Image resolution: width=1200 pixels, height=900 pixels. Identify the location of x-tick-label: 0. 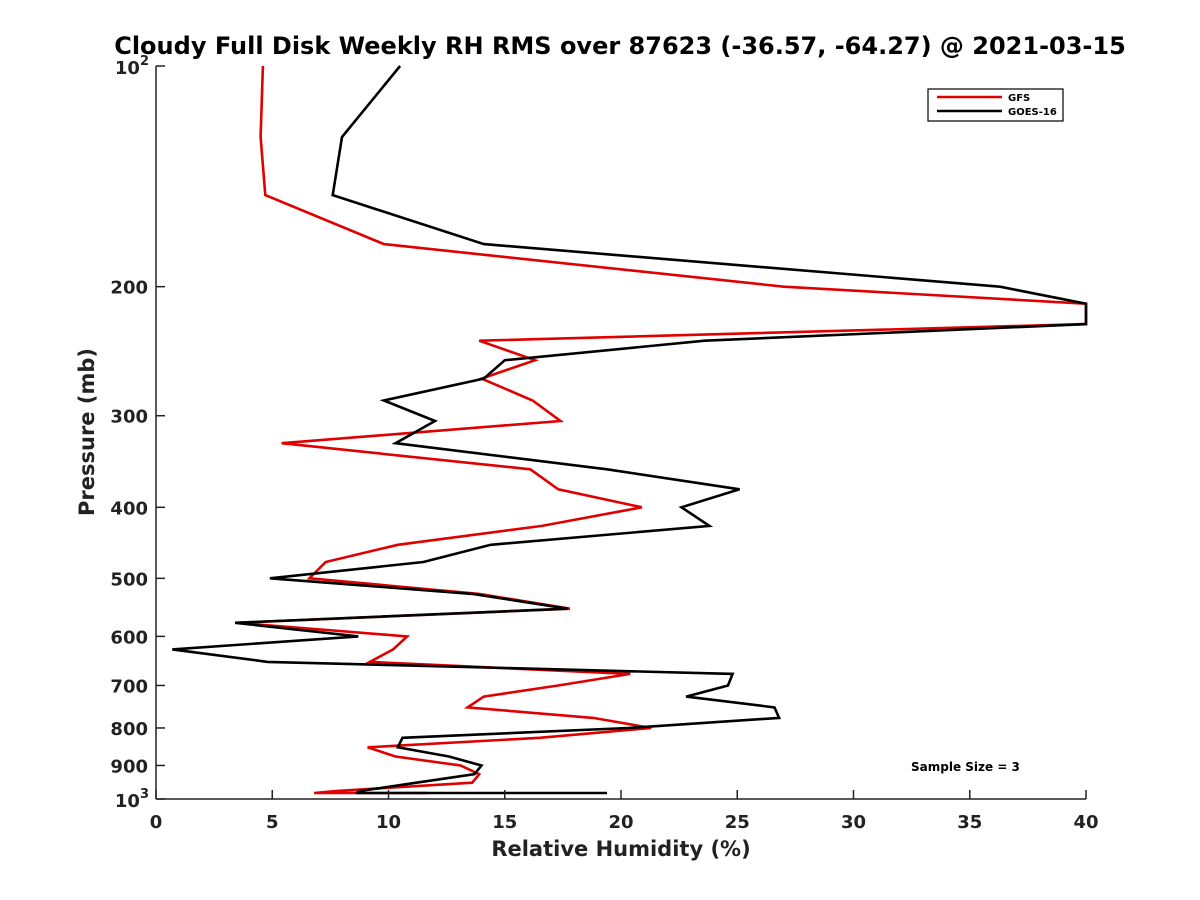
(156, 822).